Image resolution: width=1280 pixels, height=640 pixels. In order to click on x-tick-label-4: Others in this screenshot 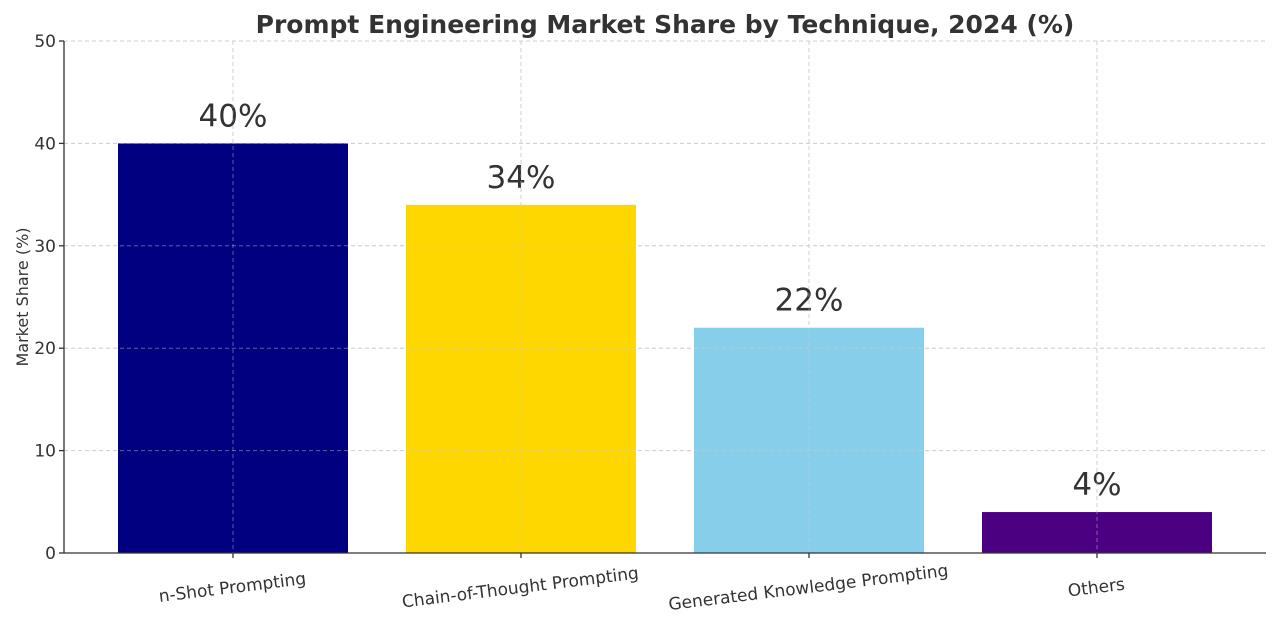, I will do `click(1096, 588)`.